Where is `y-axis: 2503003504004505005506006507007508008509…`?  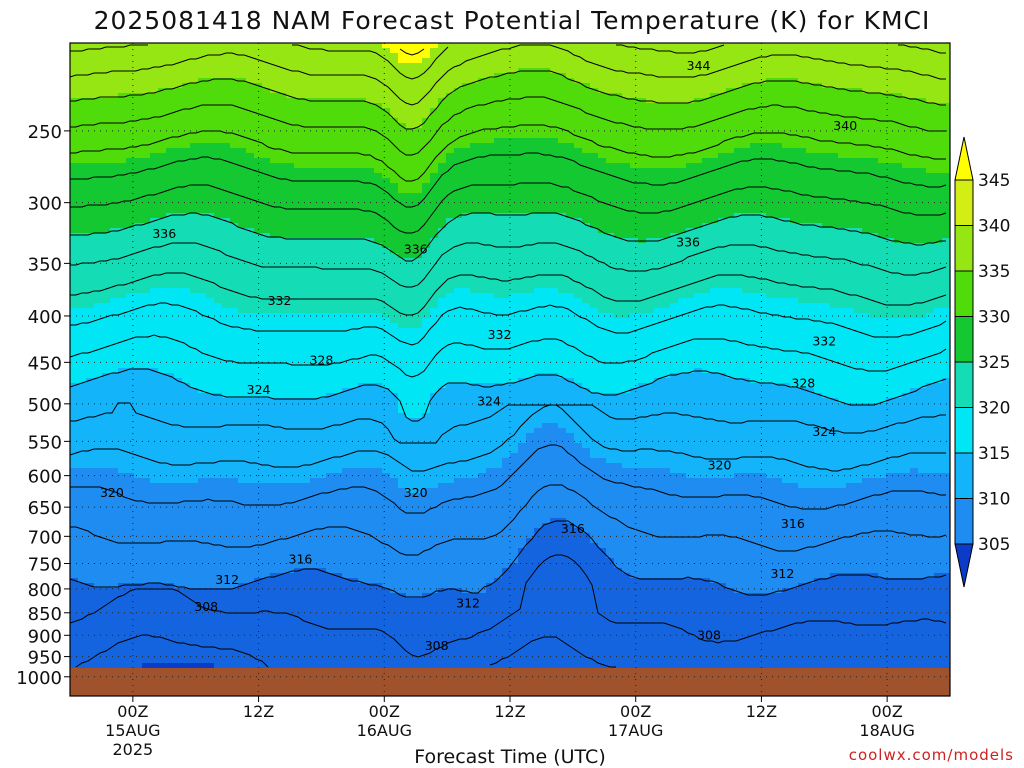
y-axis: 2503003504004505005506006507007508008509… is located at coordinates (43, 405).